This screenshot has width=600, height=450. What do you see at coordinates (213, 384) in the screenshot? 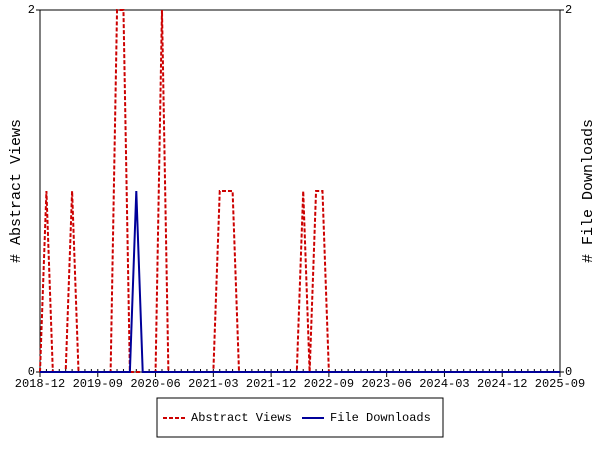
I see `x-tick-label: 2021-03` at bounding box center [213, 384].